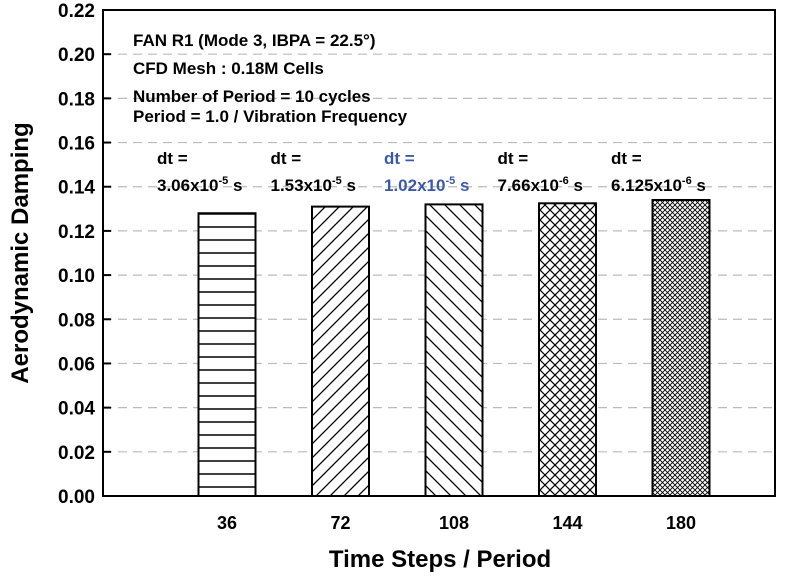 The width and height of the screenshot is (800, 577). What do you see at coordinates (270, 116) in the screenshot?
I see `annotation-line: Period = 1.0 / Vibration Frequency` at bounding box center [270, 116].